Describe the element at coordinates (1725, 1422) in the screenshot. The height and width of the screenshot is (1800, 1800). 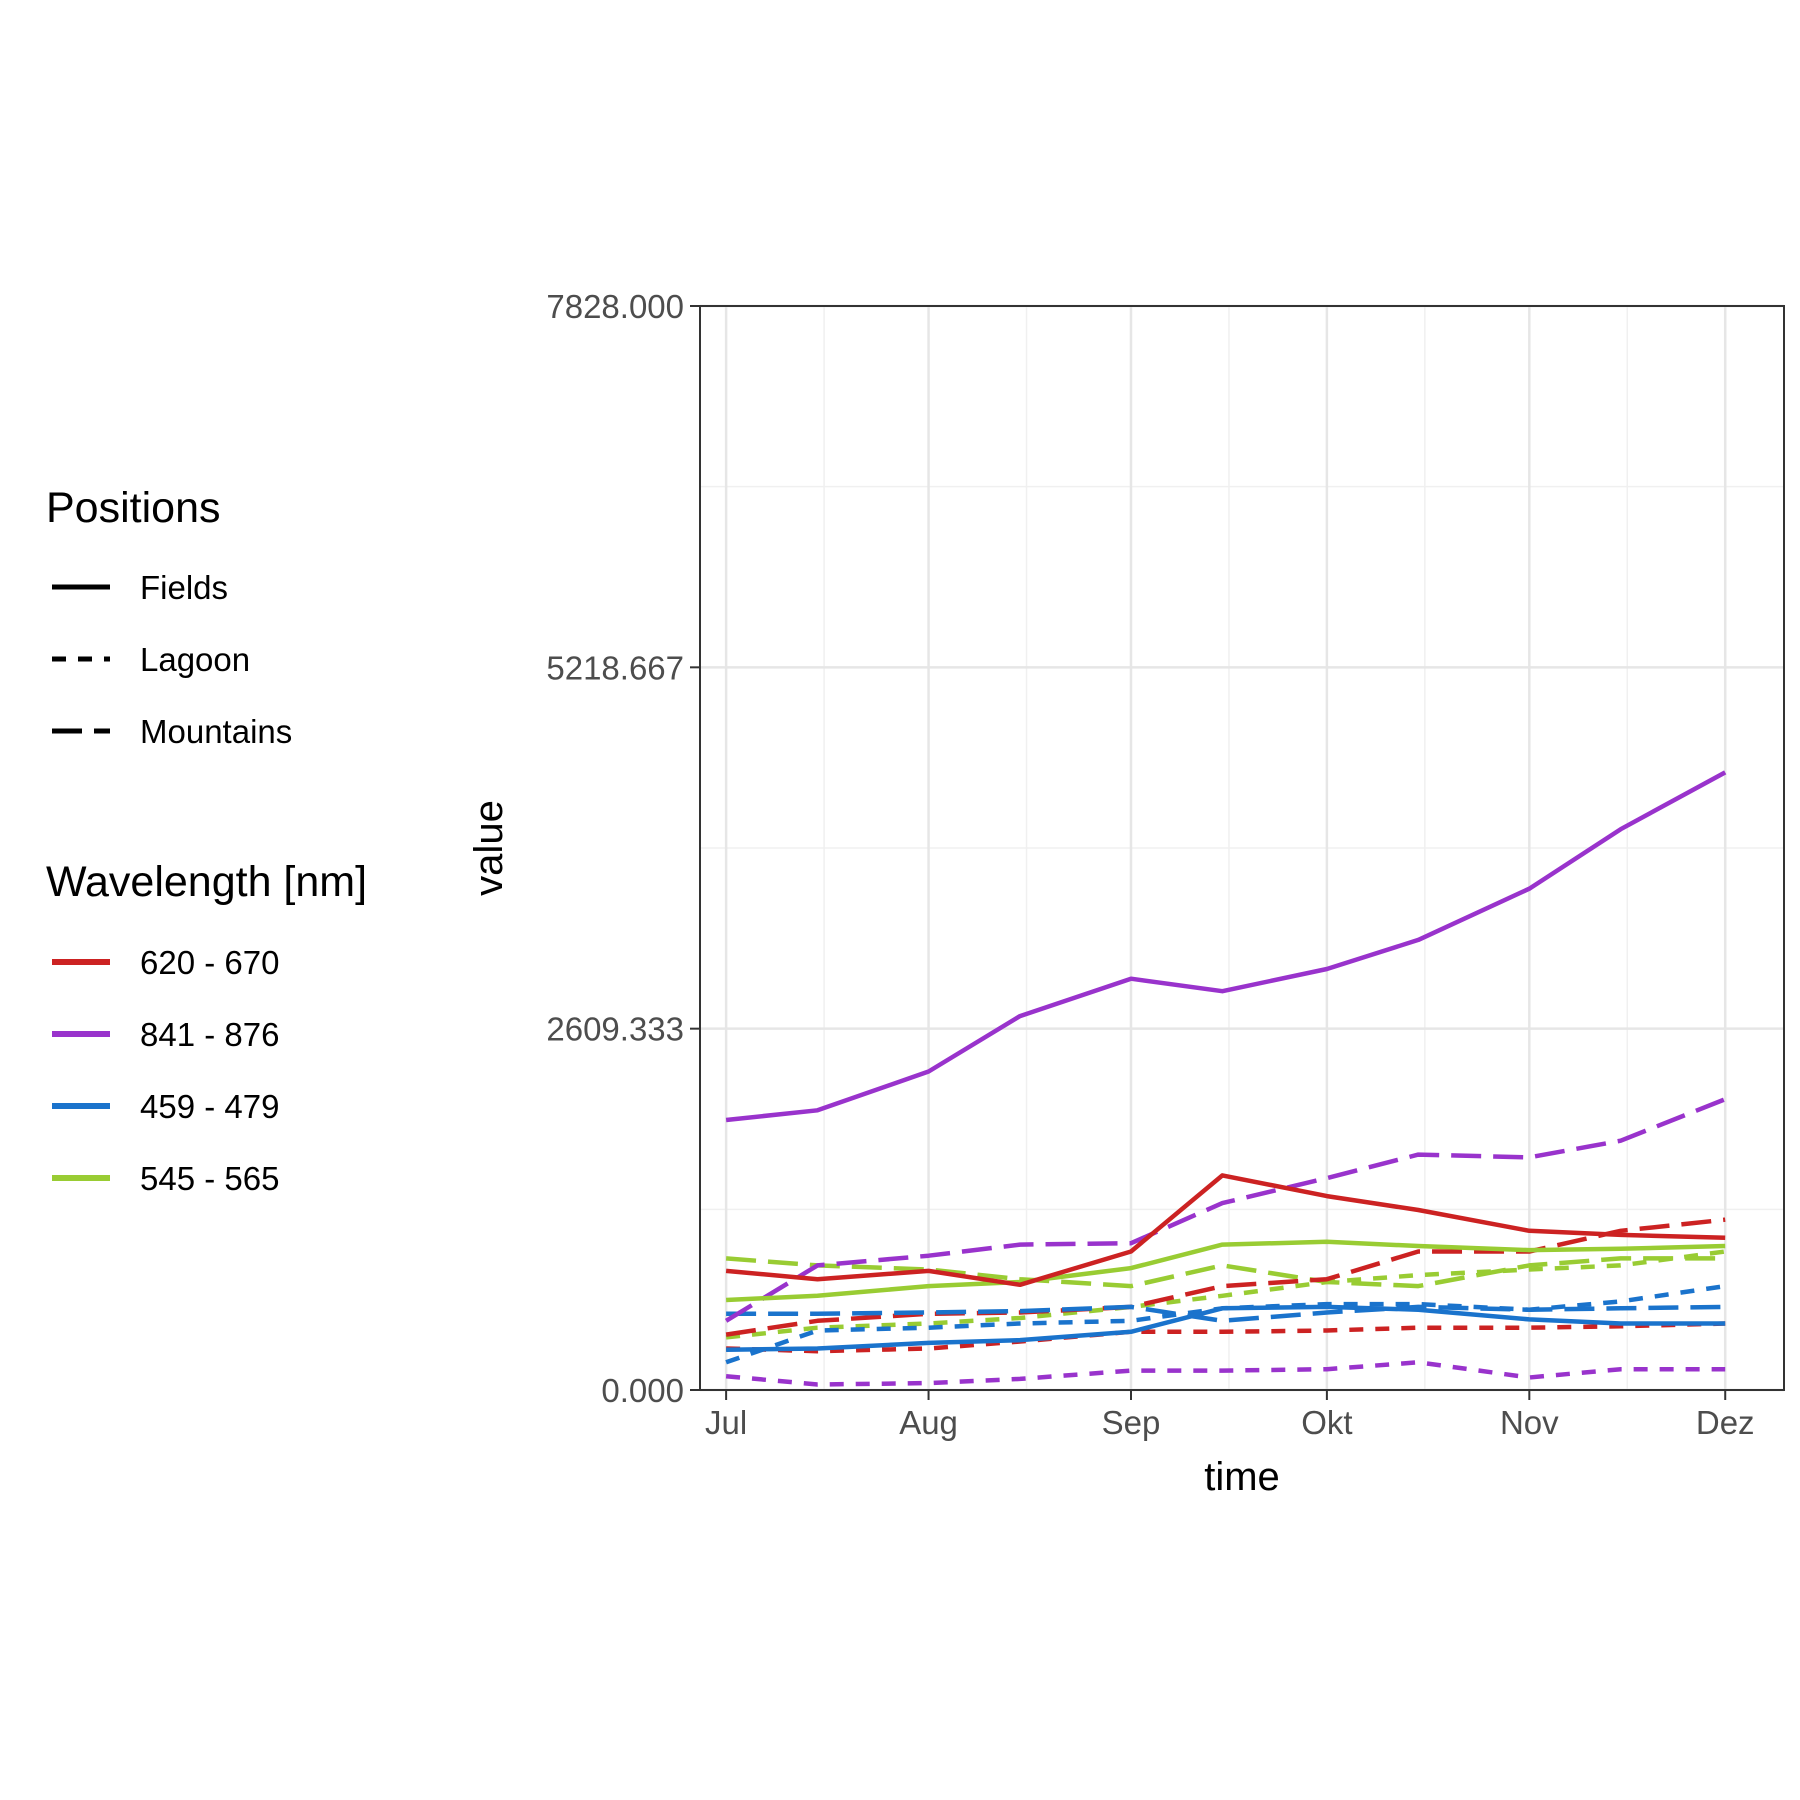
I see `x-tick-label: Dez` at that location.